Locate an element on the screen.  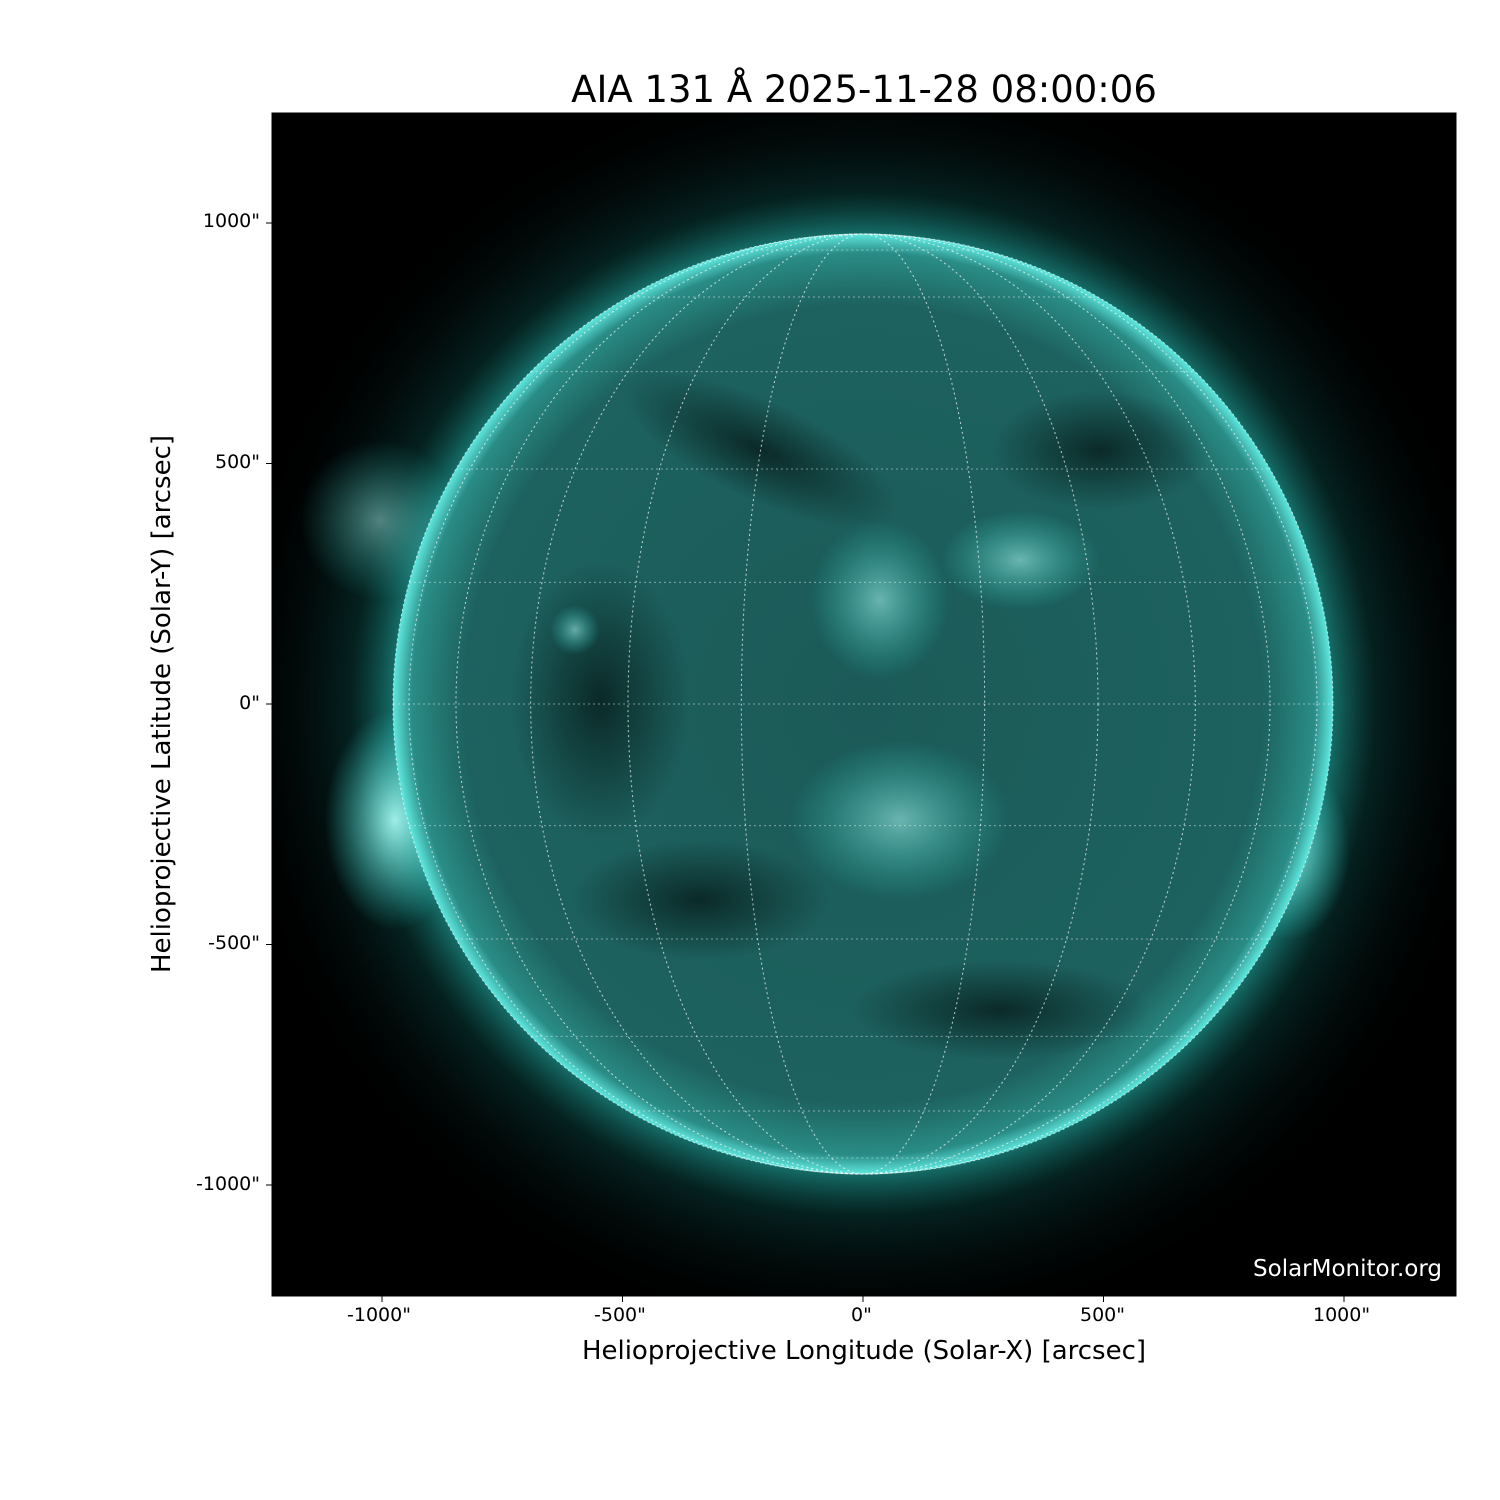
watermark: SolarMonitor.org is located at coordinates (1347, 1269).